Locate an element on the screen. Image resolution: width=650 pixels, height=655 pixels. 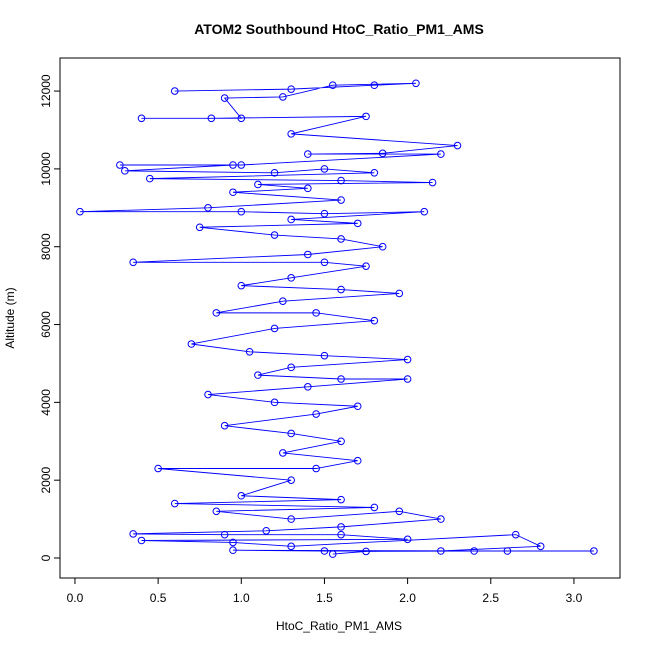
y-tick-label: 8000 is located at coordinates (46, 246).